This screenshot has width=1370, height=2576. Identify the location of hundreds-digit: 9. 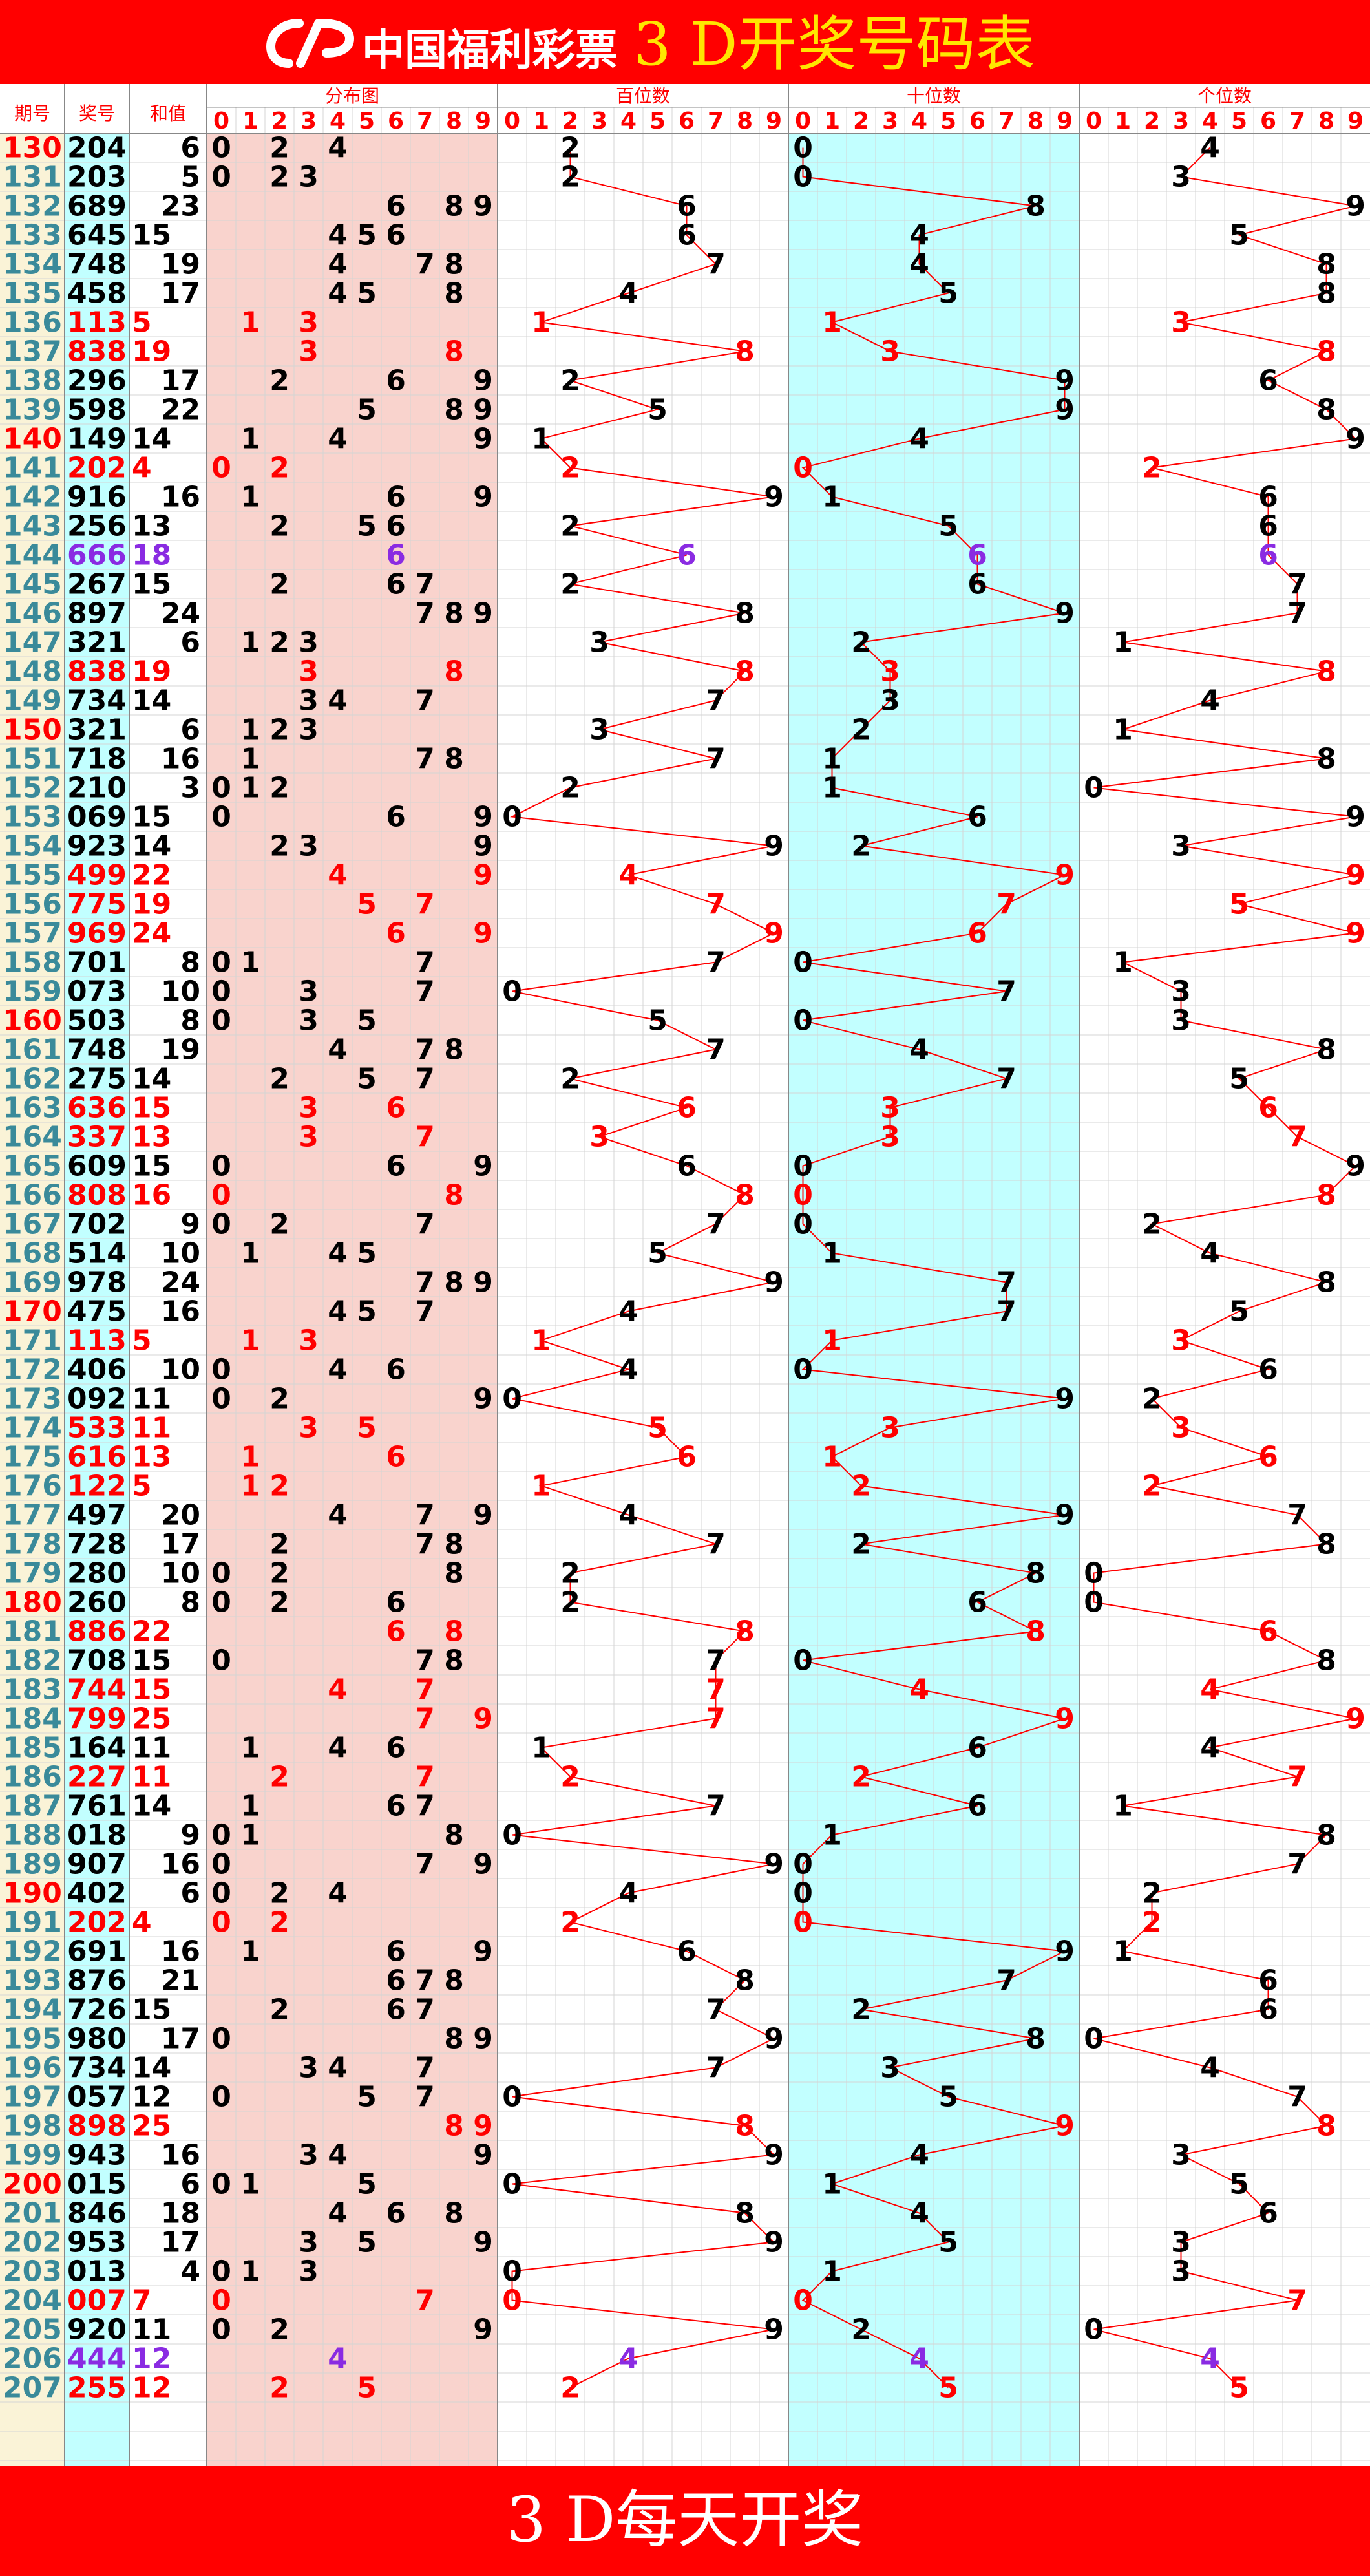
(774, 1282).